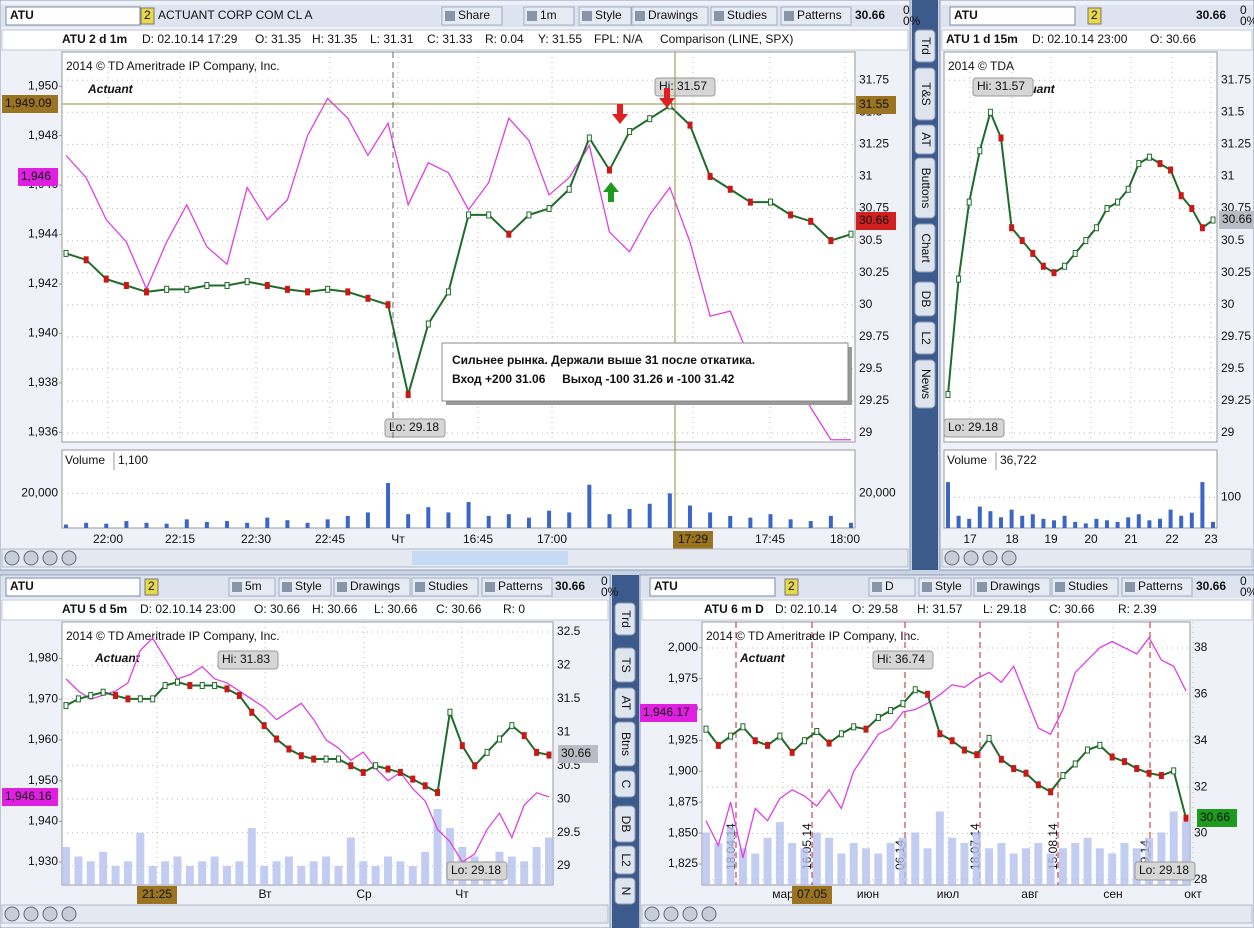  Describe the element at coordinates (906, 10) in the screenshot. I see `change: 0` at that location.